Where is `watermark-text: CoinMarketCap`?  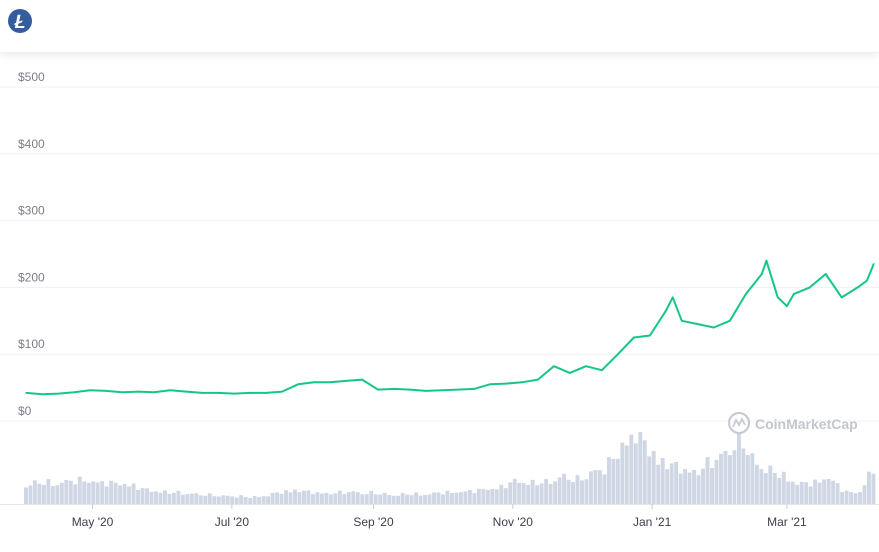 watermark-text: CoinMarketCap is located at coordinates (806, 424).